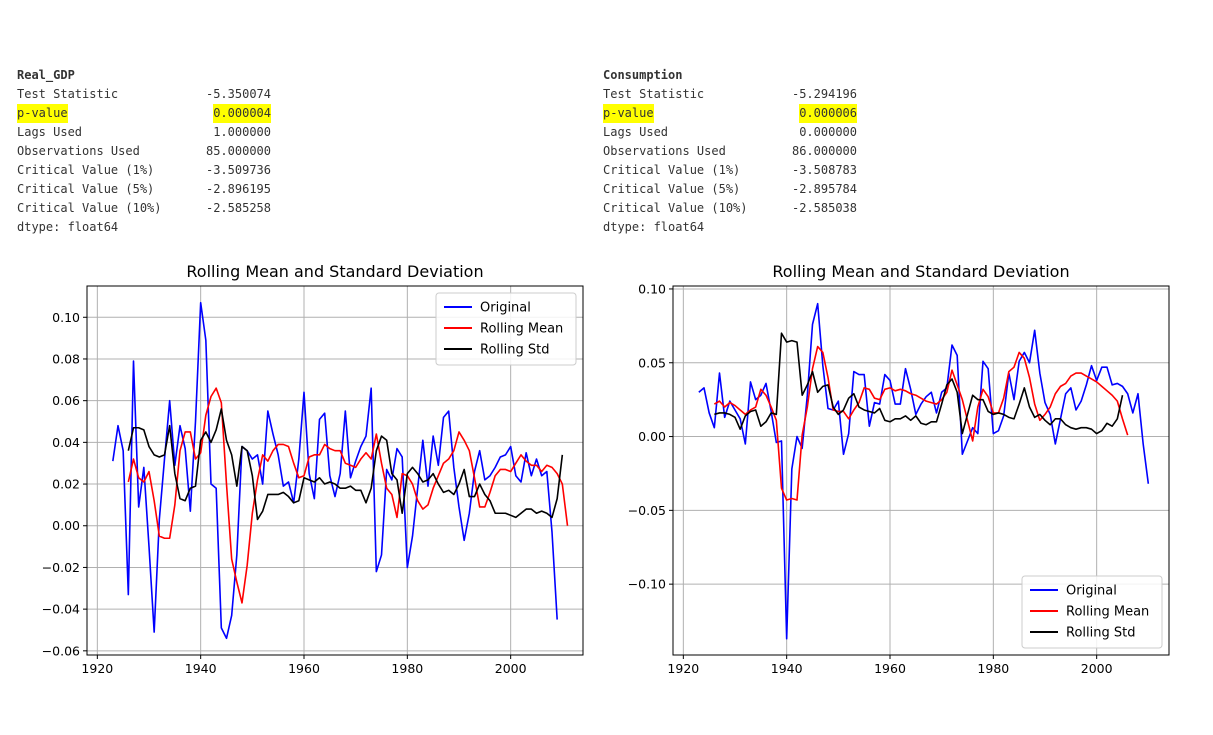 This screenshot has height=735, width=1213. What do you see at coordinates (61, 609) in the screenshot?
I see `y-tick-label: −0.04` at bounding box center [61, 609].